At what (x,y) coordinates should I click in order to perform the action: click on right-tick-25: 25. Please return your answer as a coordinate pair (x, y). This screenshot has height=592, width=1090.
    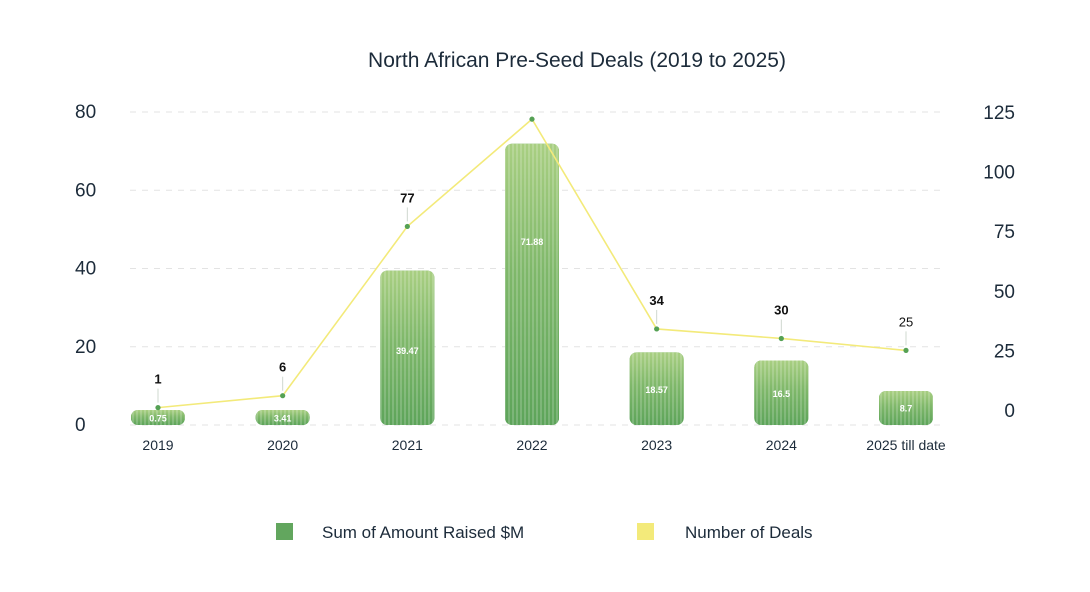
    Looking at the image, I should click on (1004, 351).